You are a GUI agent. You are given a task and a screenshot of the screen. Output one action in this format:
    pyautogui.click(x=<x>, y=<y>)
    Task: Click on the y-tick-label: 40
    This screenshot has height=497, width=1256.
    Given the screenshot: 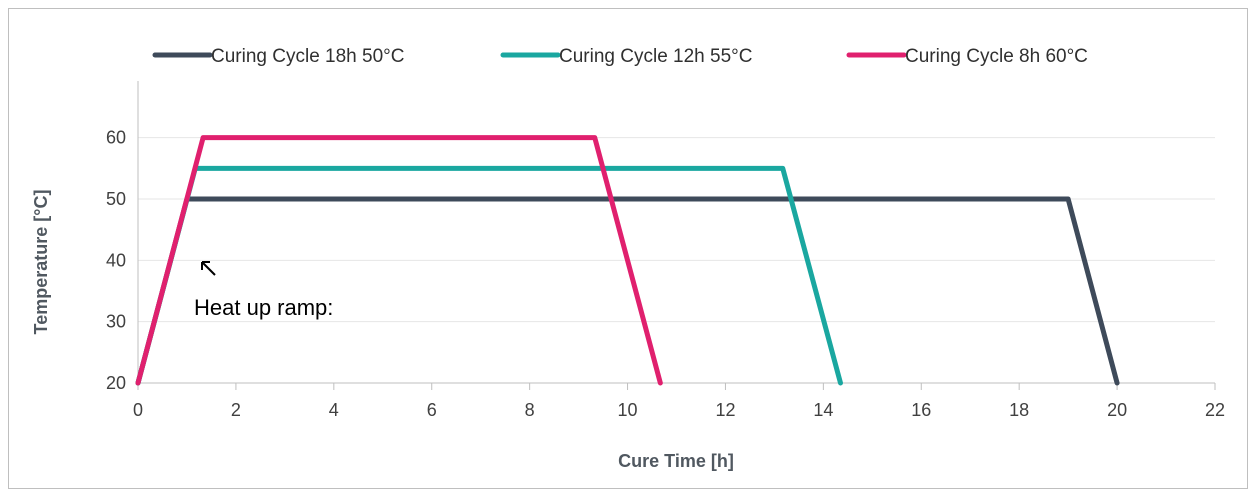 What is the action you would take?
    pyautogui.click(x=116, y=260)
    